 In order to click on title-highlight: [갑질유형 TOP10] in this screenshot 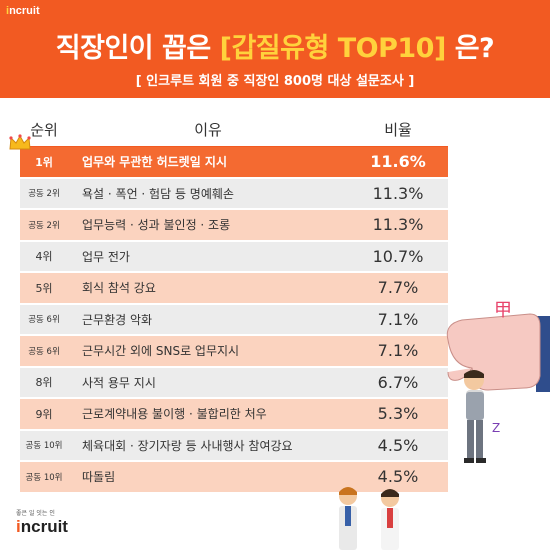, I will do `click(333, 48)`.